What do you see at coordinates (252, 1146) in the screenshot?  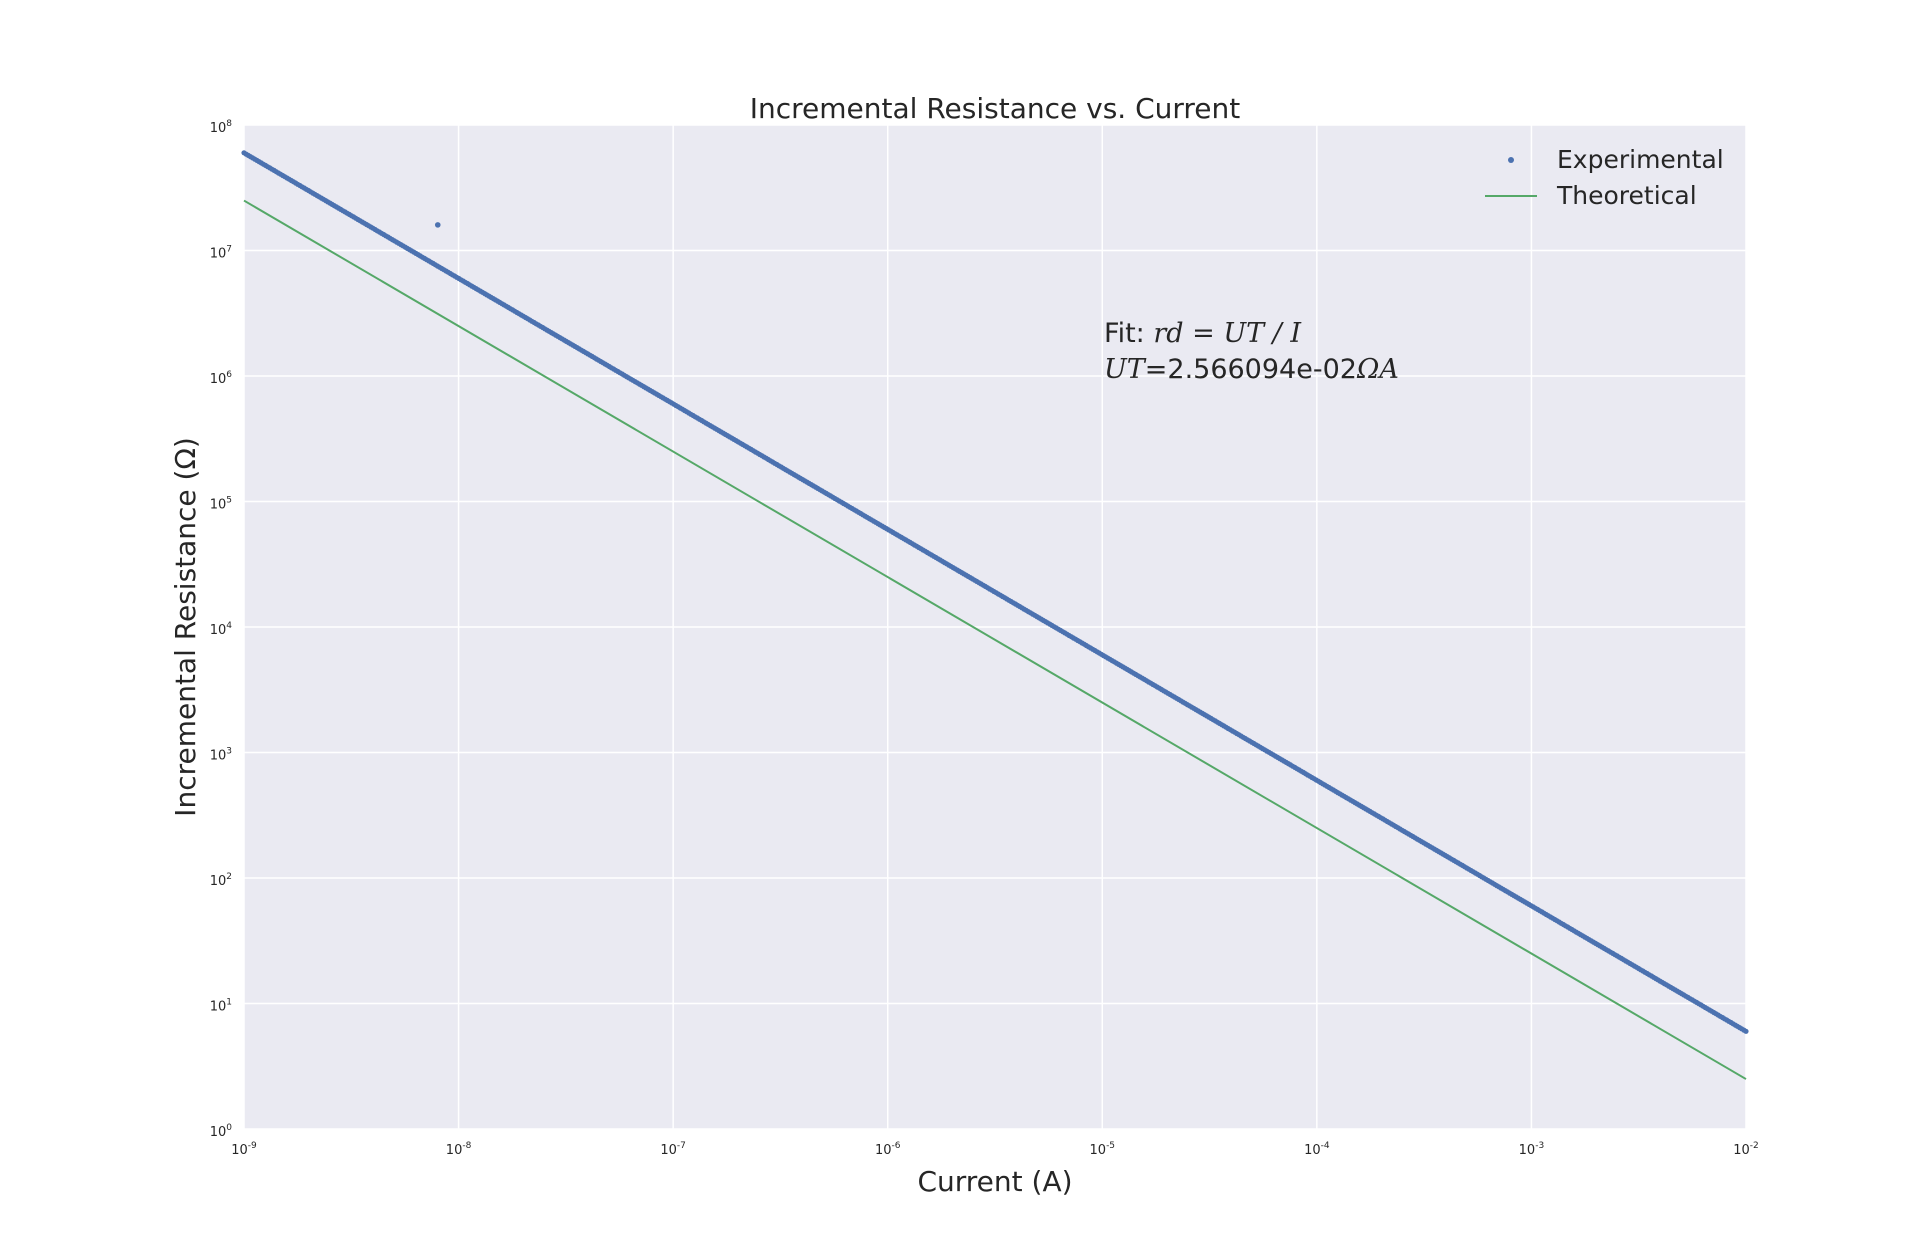 I see `x-tick-exponent: -9` at bounding box center [252, 1146].